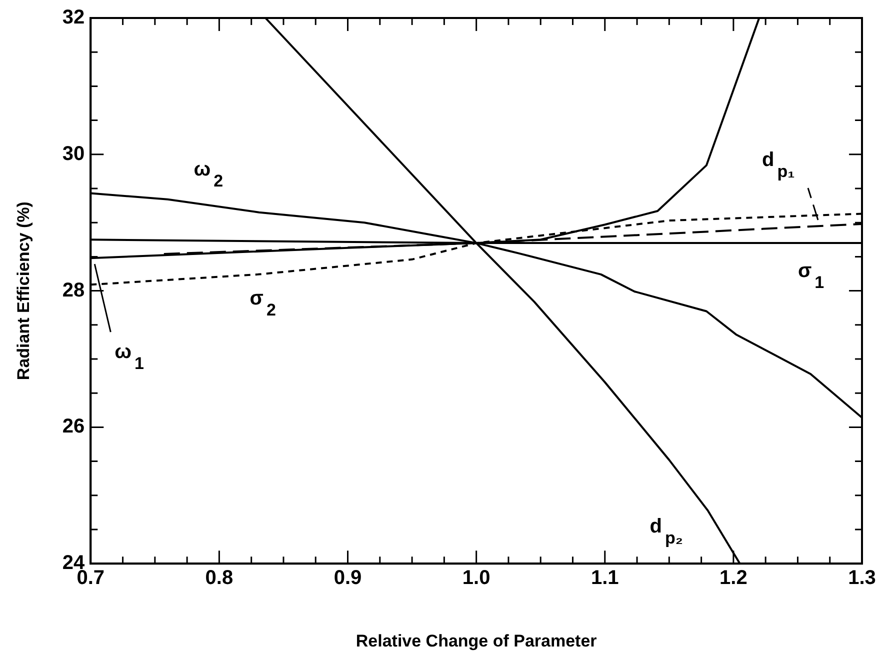 The width and height of the screenshot is (880, 666). I want to click on x-axis-title: Relative Change of Parameter, so click(477, 640).